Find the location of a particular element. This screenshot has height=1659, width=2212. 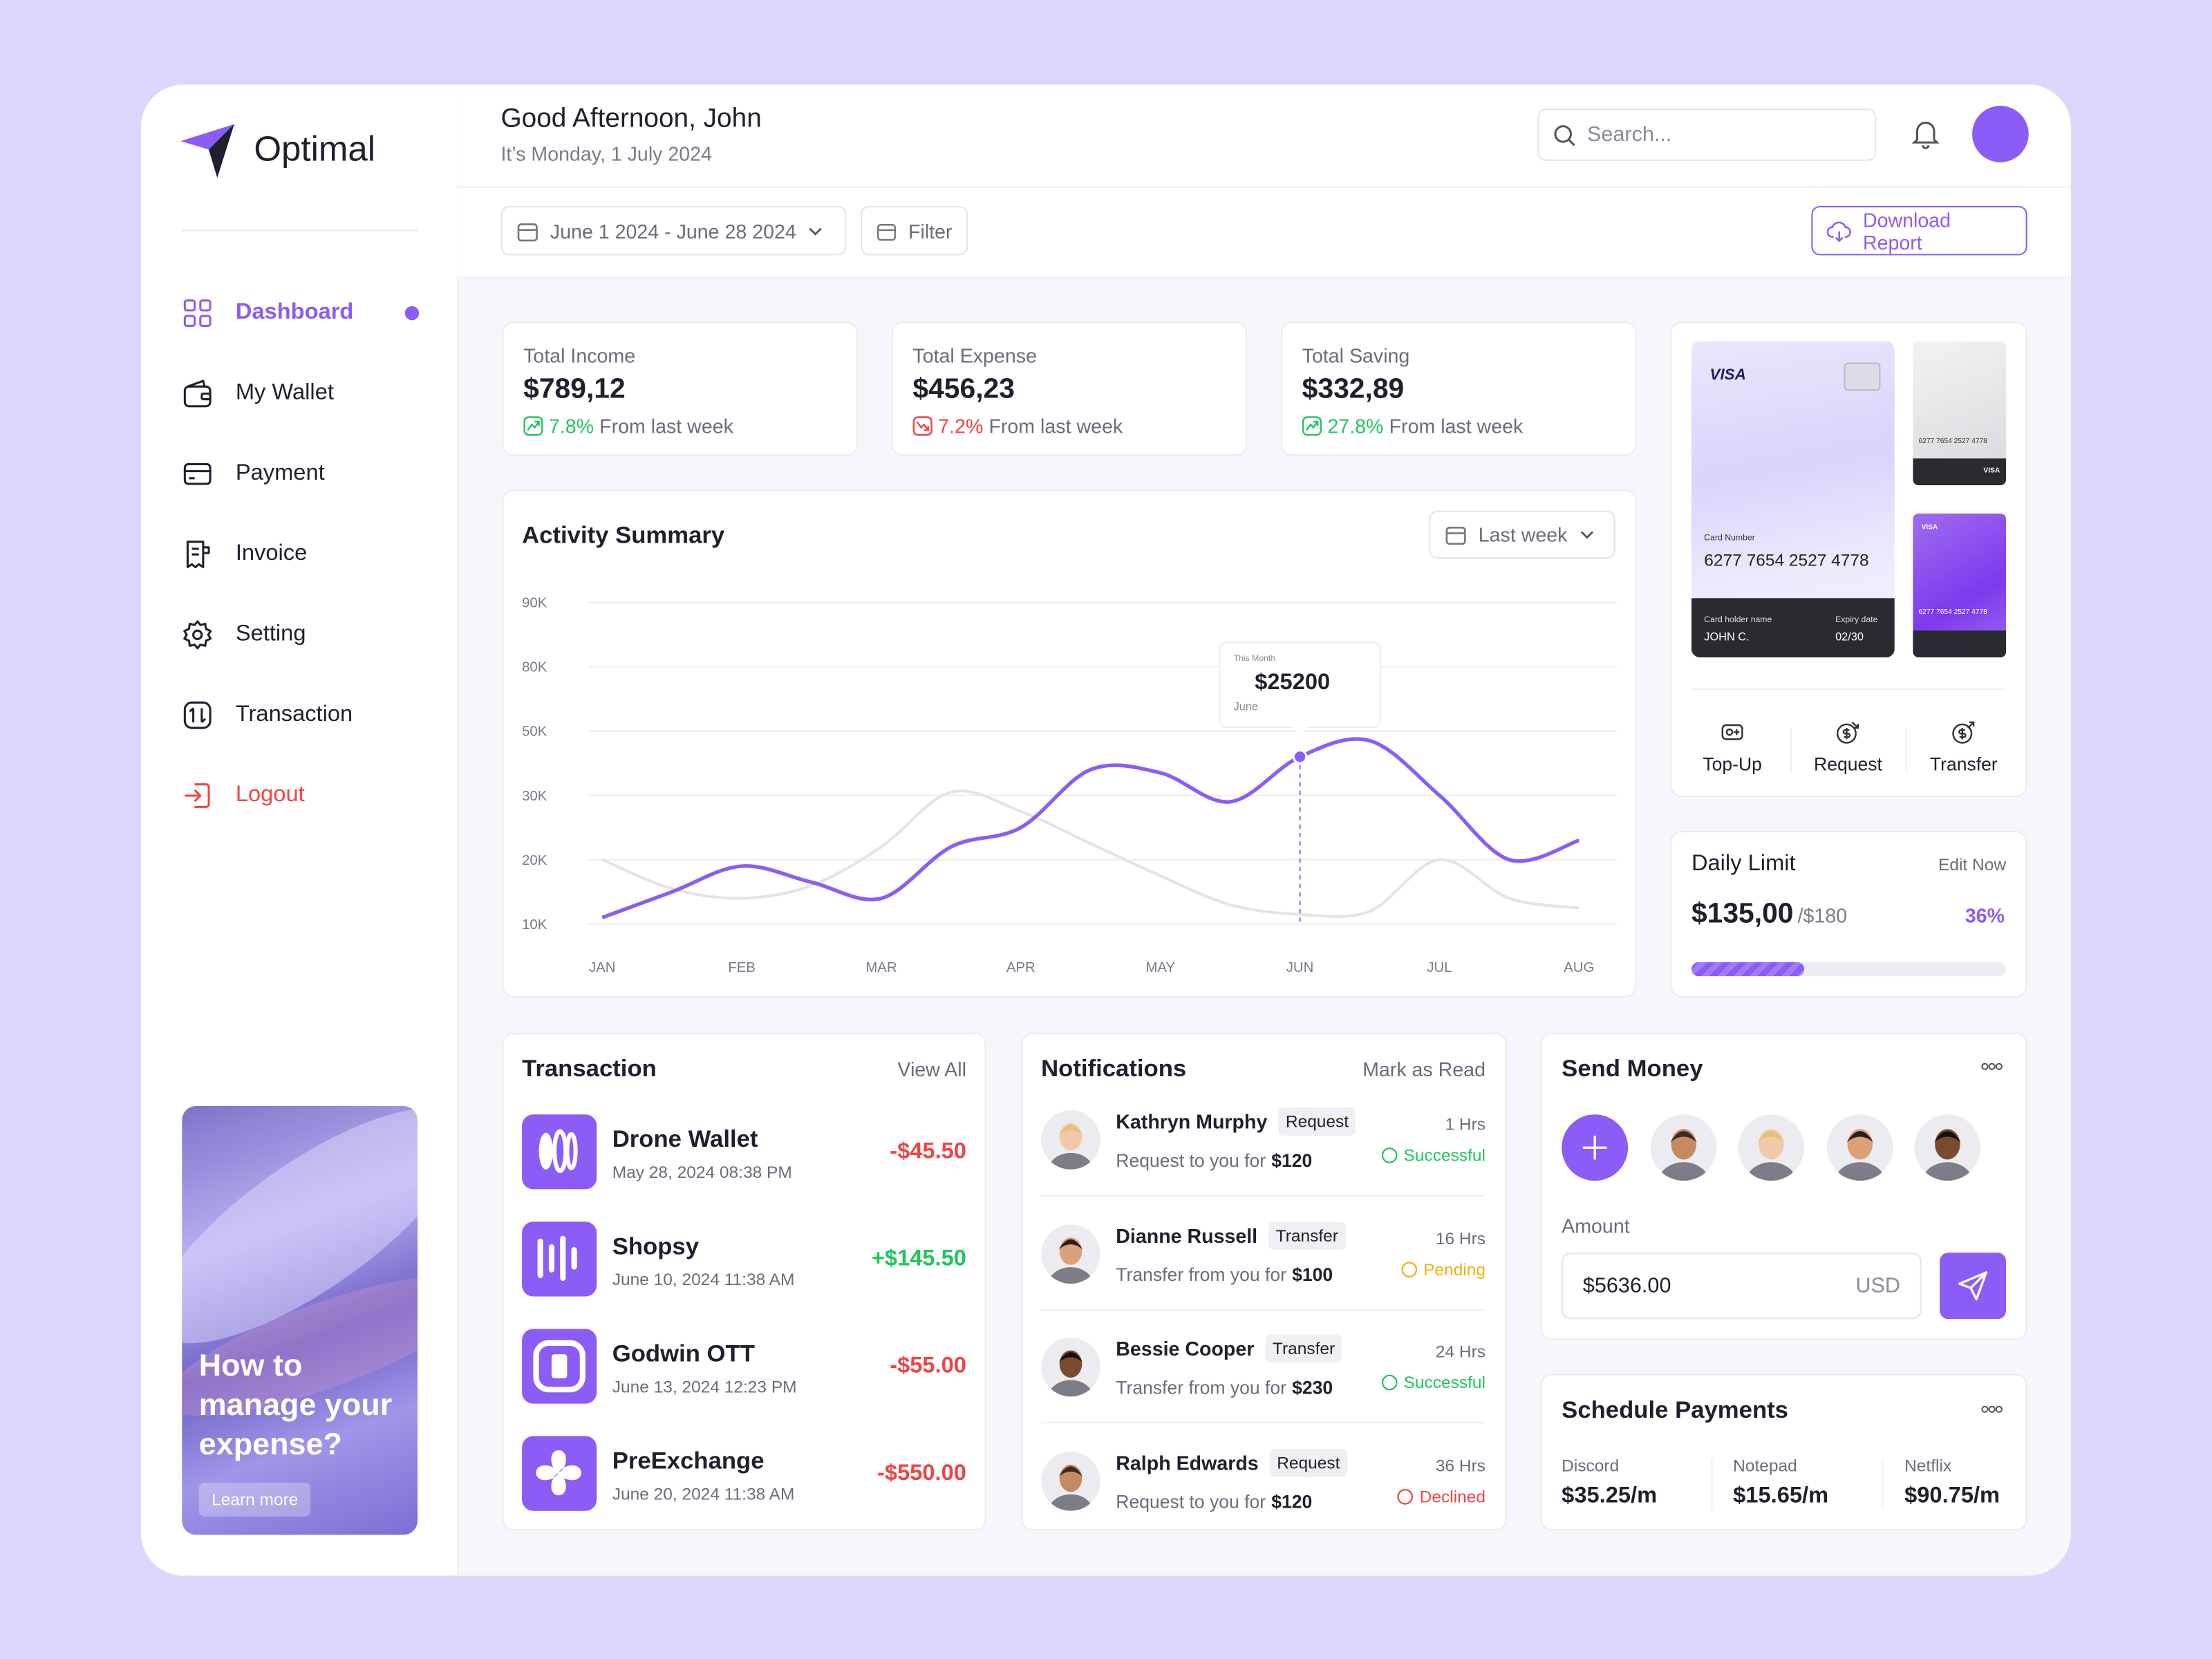

tooltip-month: June is located at coordinates (1246, 706).